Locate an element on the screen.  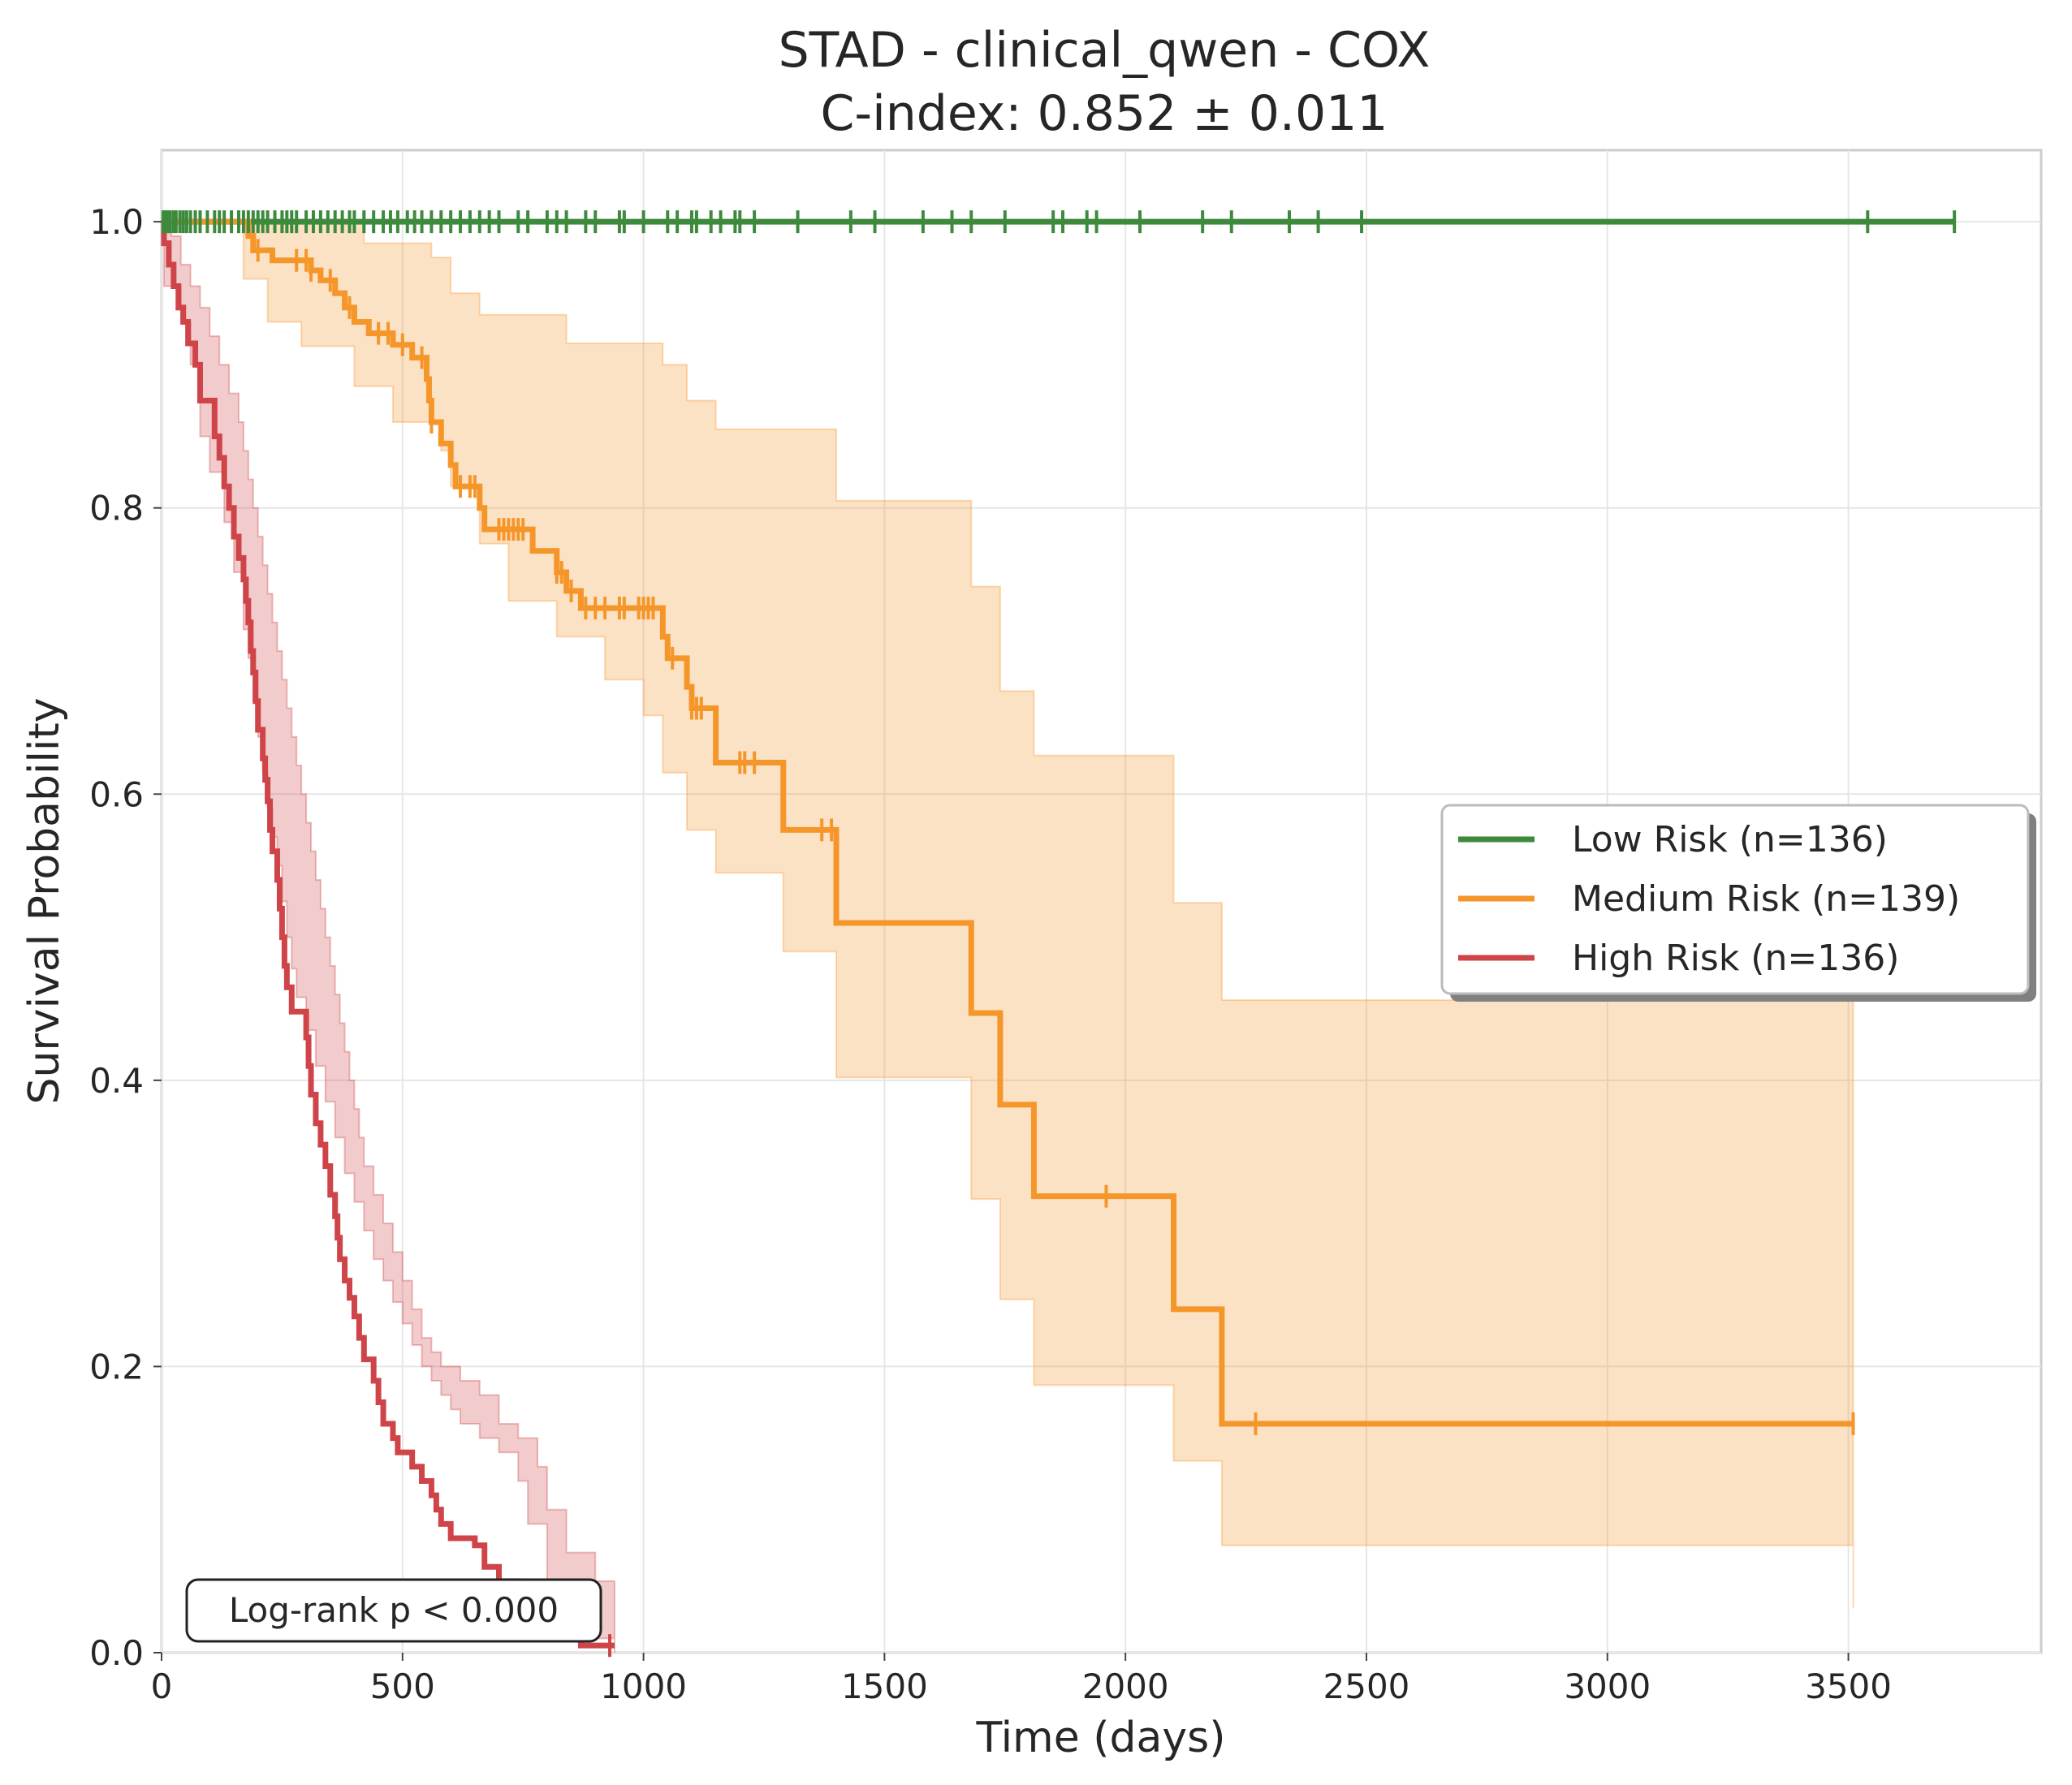
legend-label-high-risk: High Risk (n=136) is located at coordinates (1735, 959).